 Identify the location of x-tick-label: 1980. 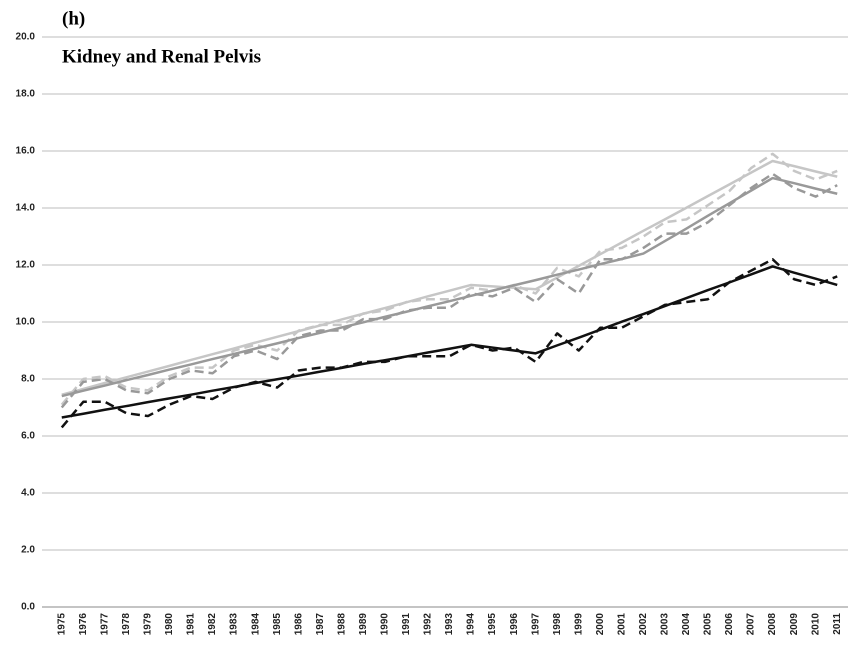
(169, 624).